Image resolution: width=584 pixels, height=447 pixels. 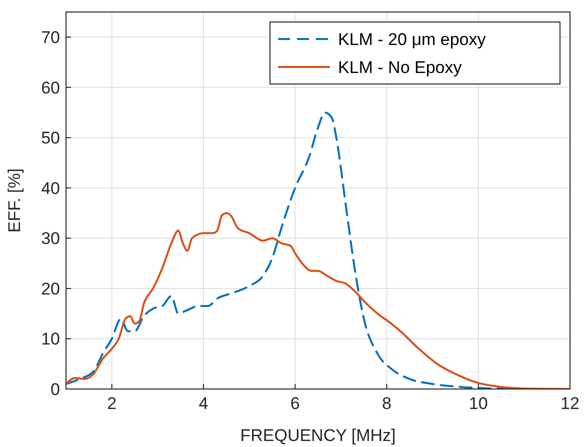 What do you see at coordinates (50, 339) in the screenshot?
I see `y-tick-label: 10` at bounding box center [50, 339].